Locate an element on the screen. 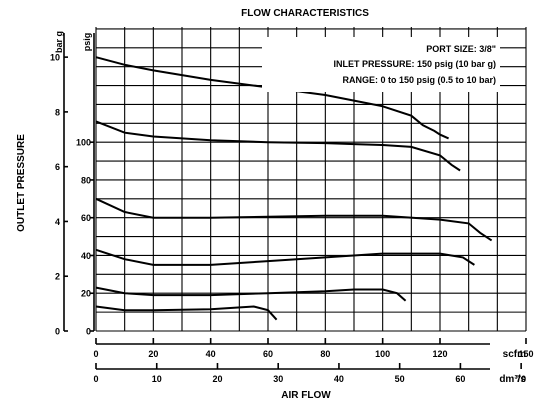 Image resolution: width=538 pixels, height=406 pixels. x-axis-dm3s-tick-label: 40 is located at coordinates (339, 379).